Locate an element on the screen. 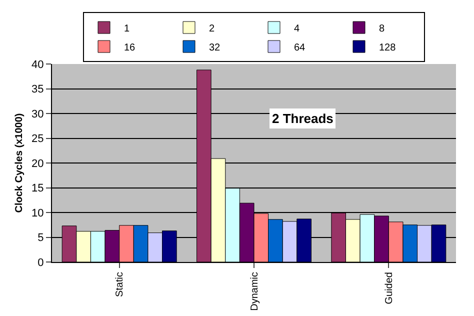 The image size is (474, 316). legend-label: 16 is located at coordinates (130, 48).